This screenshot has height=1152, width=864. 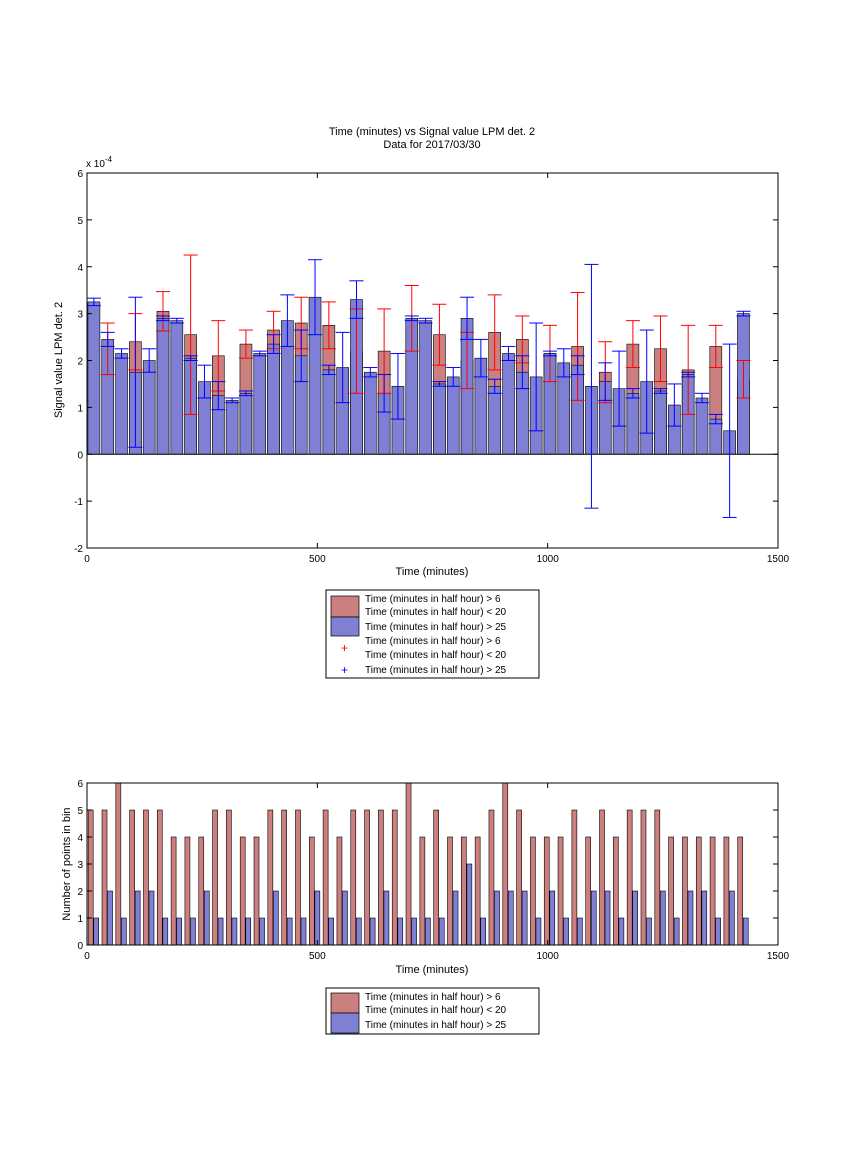 I want to click on y-tick-label: 2, so click(x=80, y=362).